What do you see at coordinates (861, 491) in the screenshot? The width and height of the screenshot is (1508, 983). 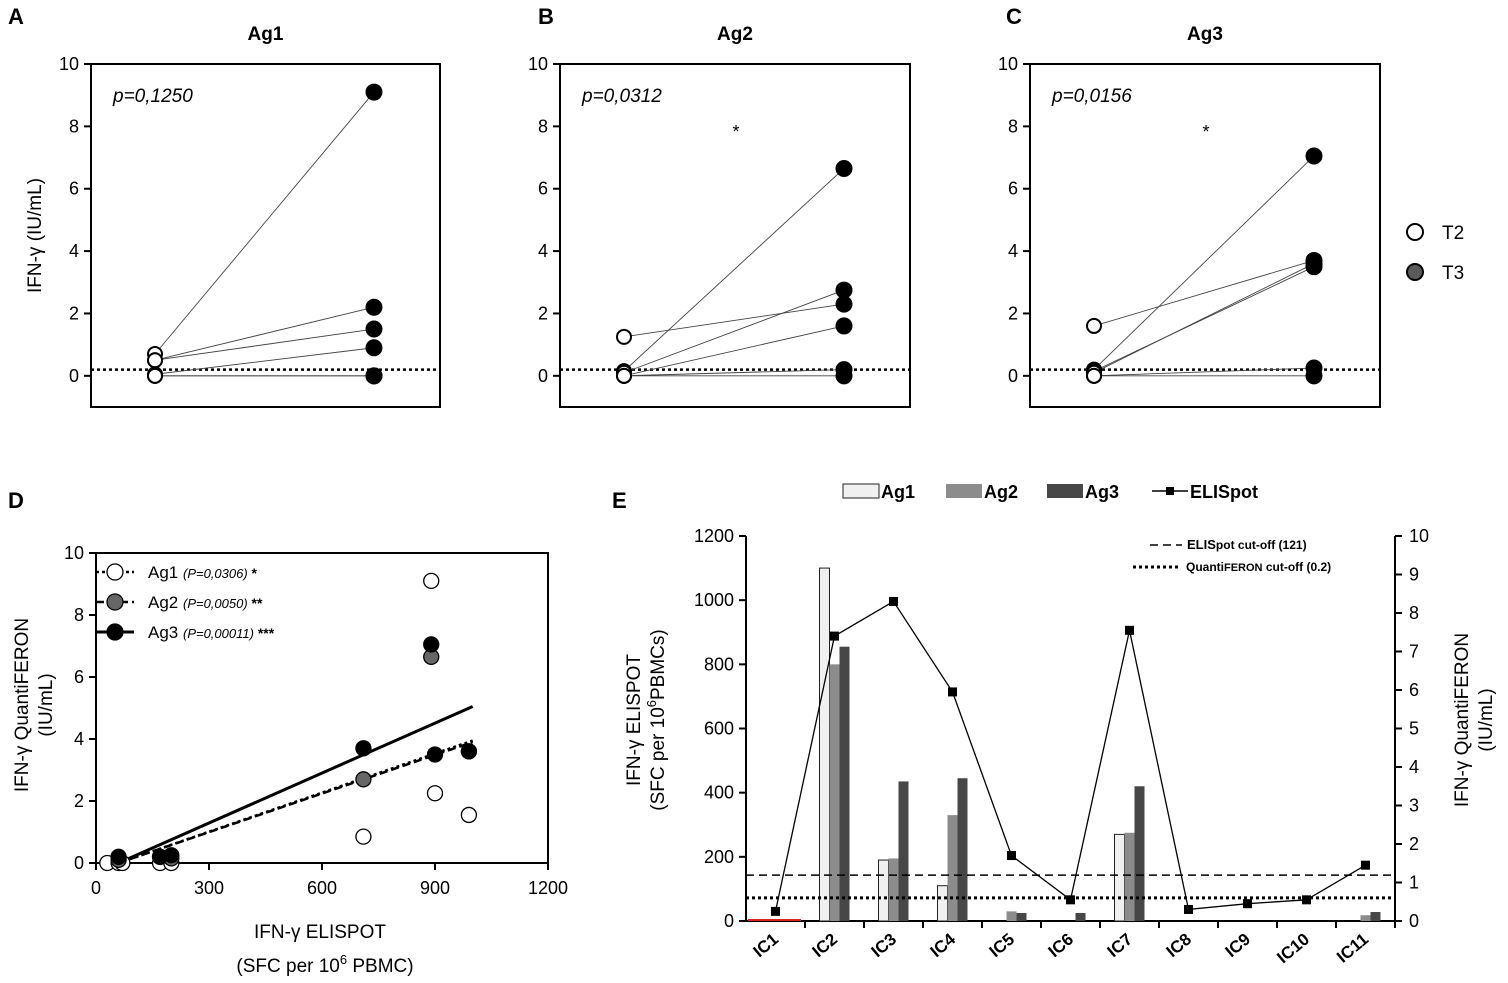 I see `legend-swatch-ag1` at bounding box center [861, 491].